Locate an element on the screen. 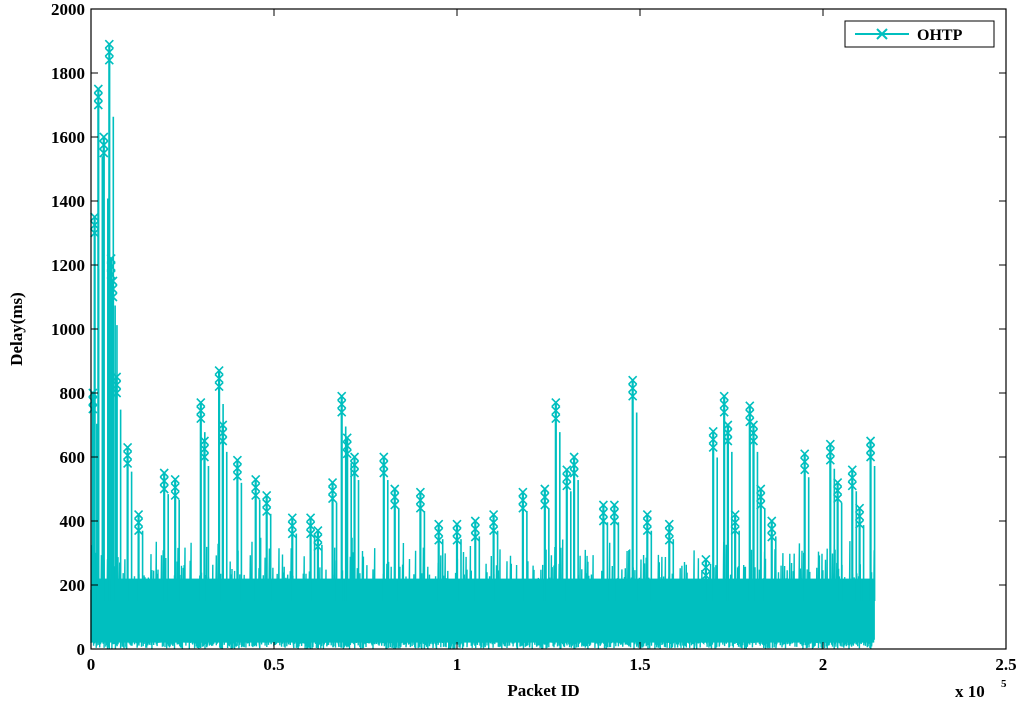 The image size is (1024, 711). x-tick-label: 2.5 is located at coordinates (1005, 664).